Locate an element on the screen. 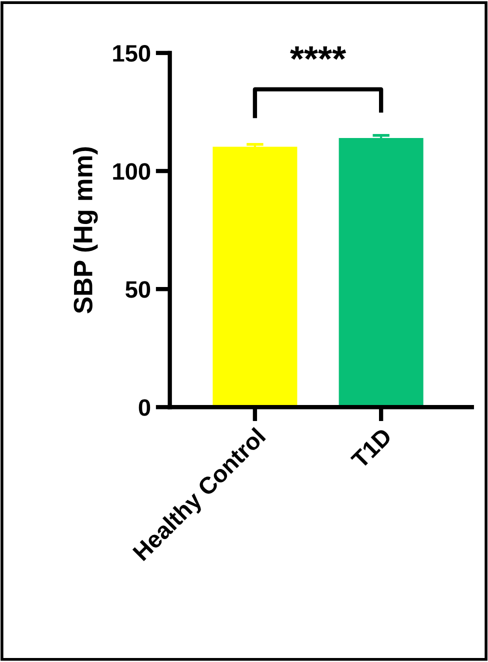 The height and width of the screenshot is (662, 488). x-tick-label: T1D is located at coordinates (371, 448).